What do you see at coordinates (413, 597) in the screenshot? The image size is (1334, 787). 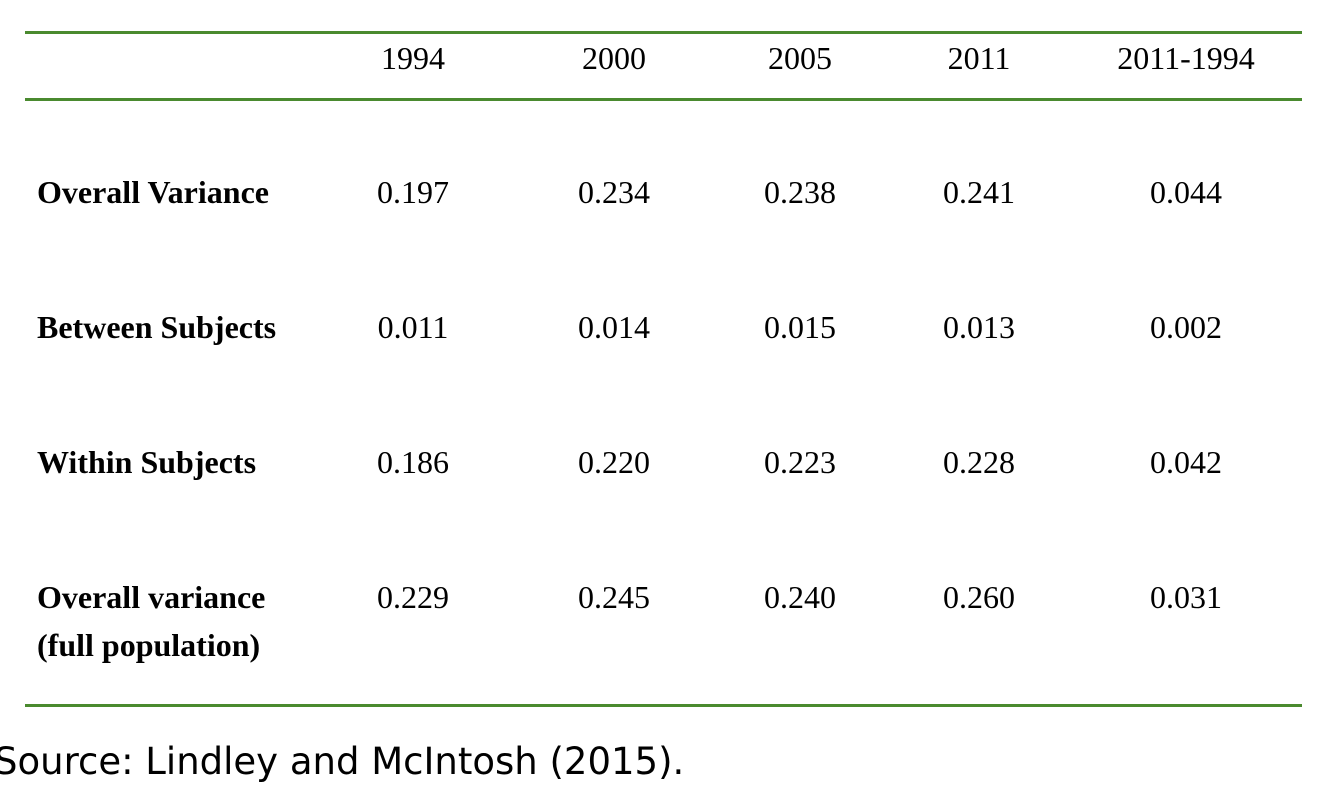 I see `table-cell: 0.229` at bounding box center [413, 597].